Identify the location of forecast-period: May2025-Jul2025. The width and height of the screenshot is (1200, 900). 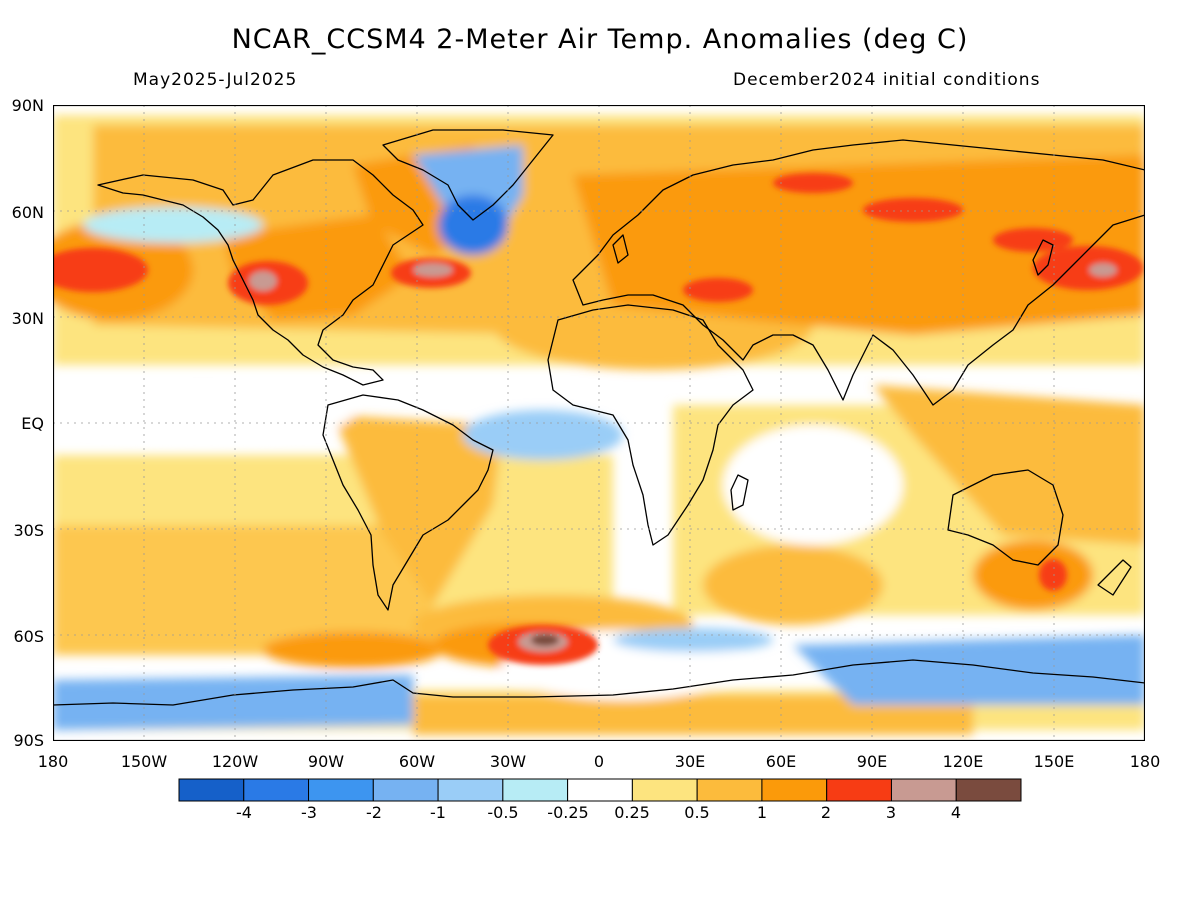
(215, 80).